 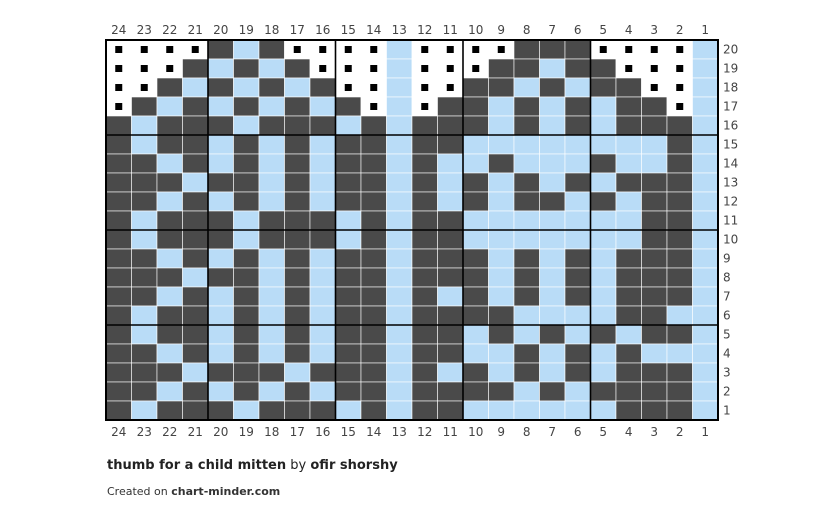 What do you see at coordinates (727, 392) in the screenshot?
I see `row-number: 2` at bounding box center [727, 392].